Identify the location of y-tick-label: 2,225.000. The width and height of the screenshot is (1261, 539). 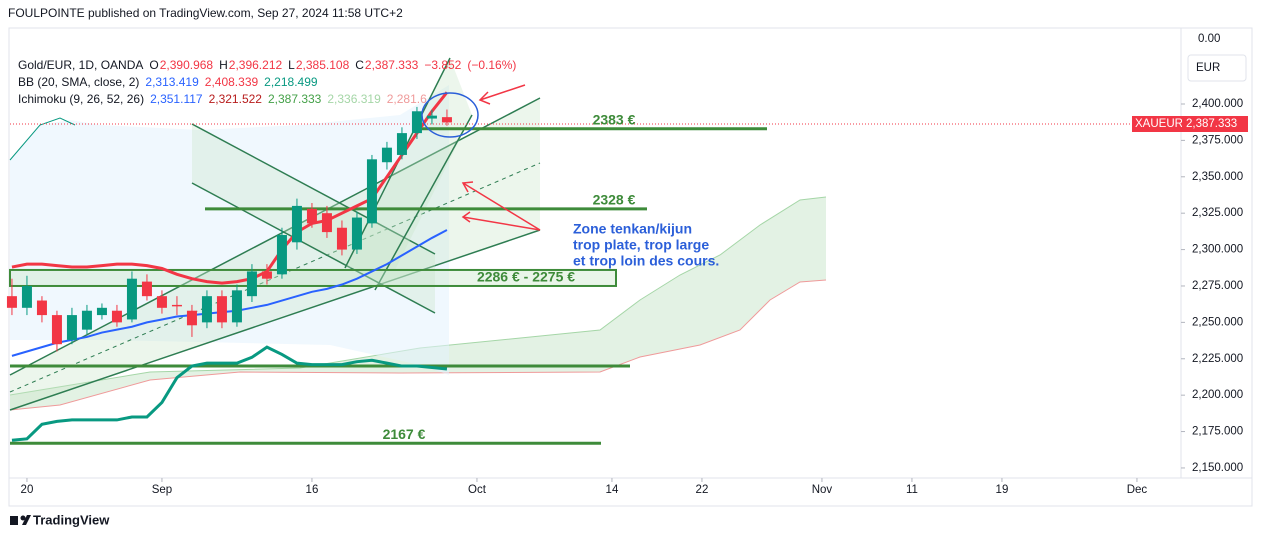
(1217, 359).